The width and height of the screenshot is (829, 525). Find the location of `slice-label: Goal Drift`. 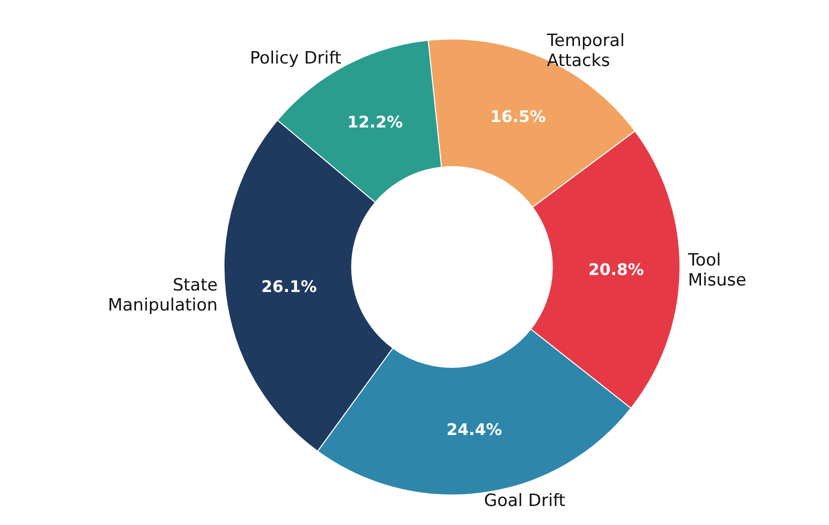

slice-label: Goal Drift is located at coordinates (525, 500).